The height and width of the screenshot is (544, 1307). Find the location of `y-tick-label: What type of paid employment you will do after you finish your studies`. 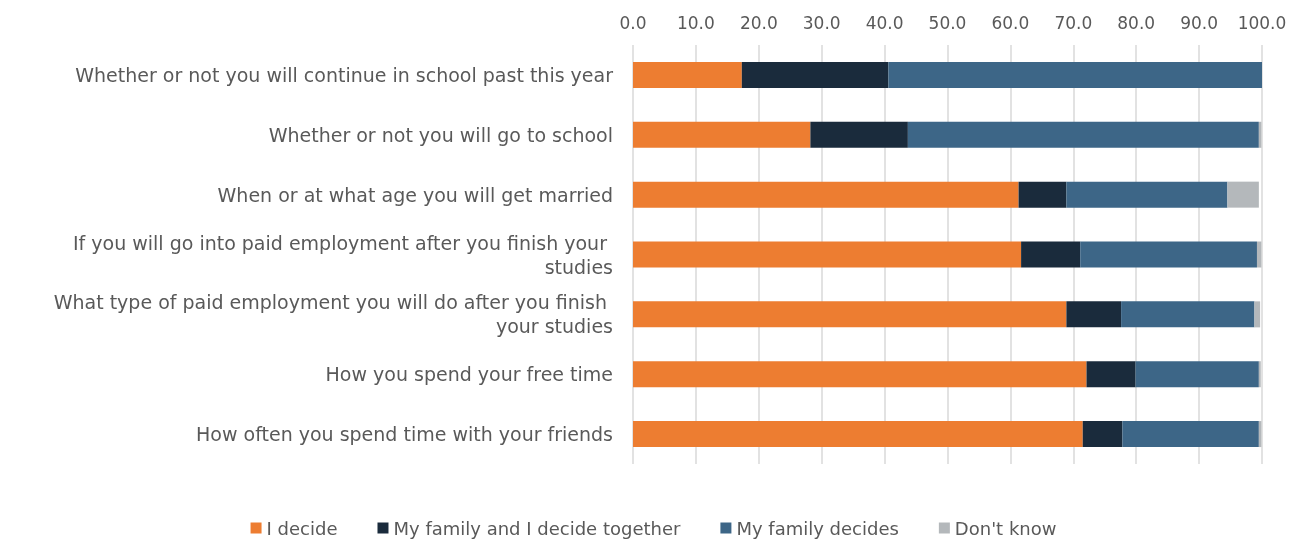

y-tick-label: What type of paid employment you will do after you finish your studies is located at coordinates (333, 314).